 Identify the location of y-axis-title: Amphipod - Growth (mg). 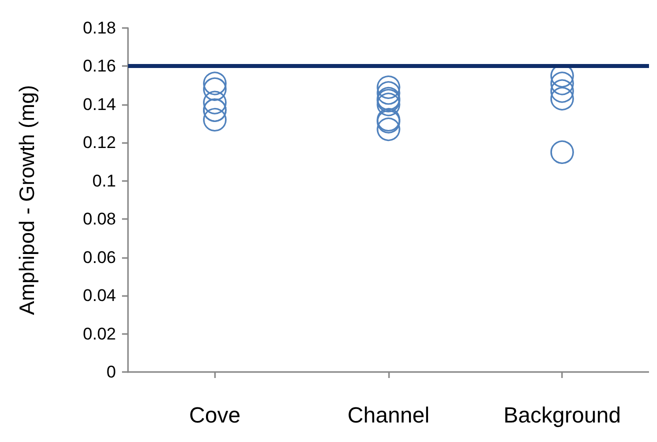
(27, 200).